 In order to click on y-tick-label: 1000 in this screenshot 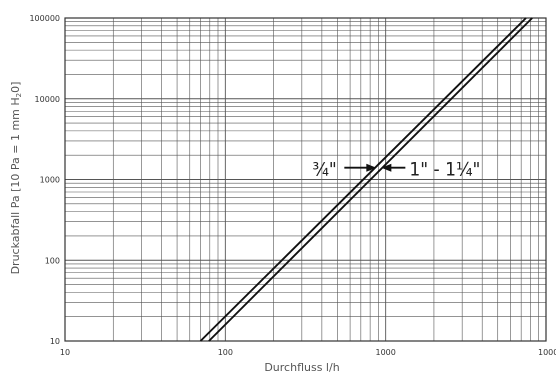, I will do `click(50, 180)`.